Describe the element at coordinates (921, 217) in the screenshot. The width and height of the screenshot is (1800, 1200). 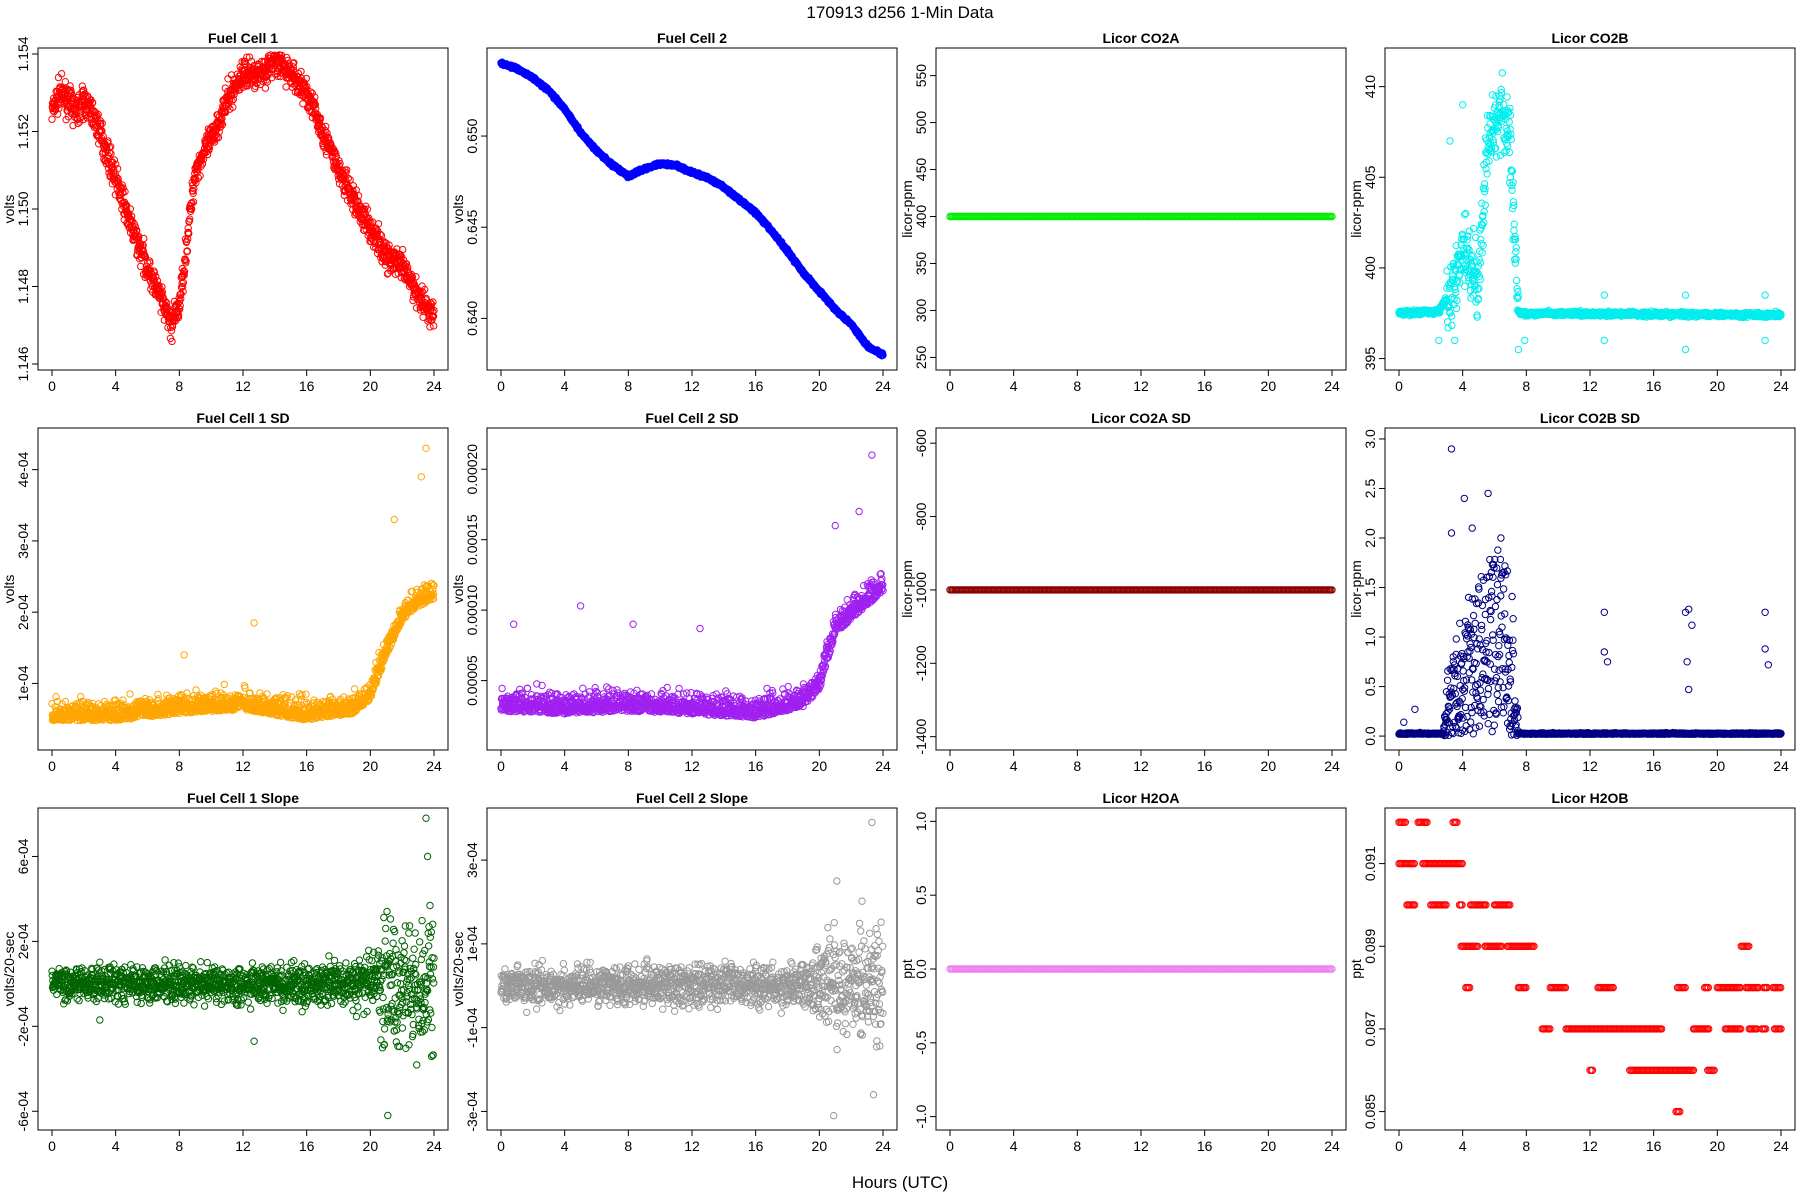
I see `y-tick-label: 400` at that location.